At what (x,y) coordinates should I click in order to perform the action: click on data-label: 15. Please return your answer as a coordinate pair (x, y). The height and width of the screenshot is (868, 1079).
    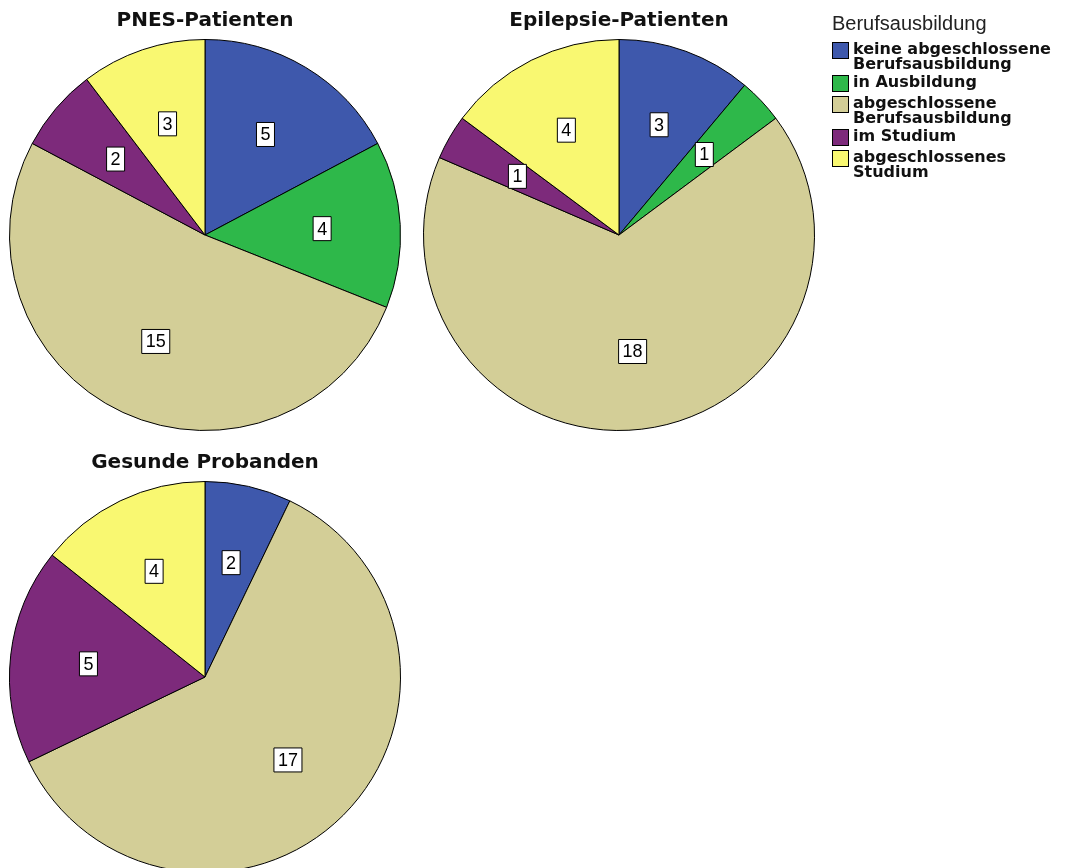
    Looking at the image, I should click on (155, 341).